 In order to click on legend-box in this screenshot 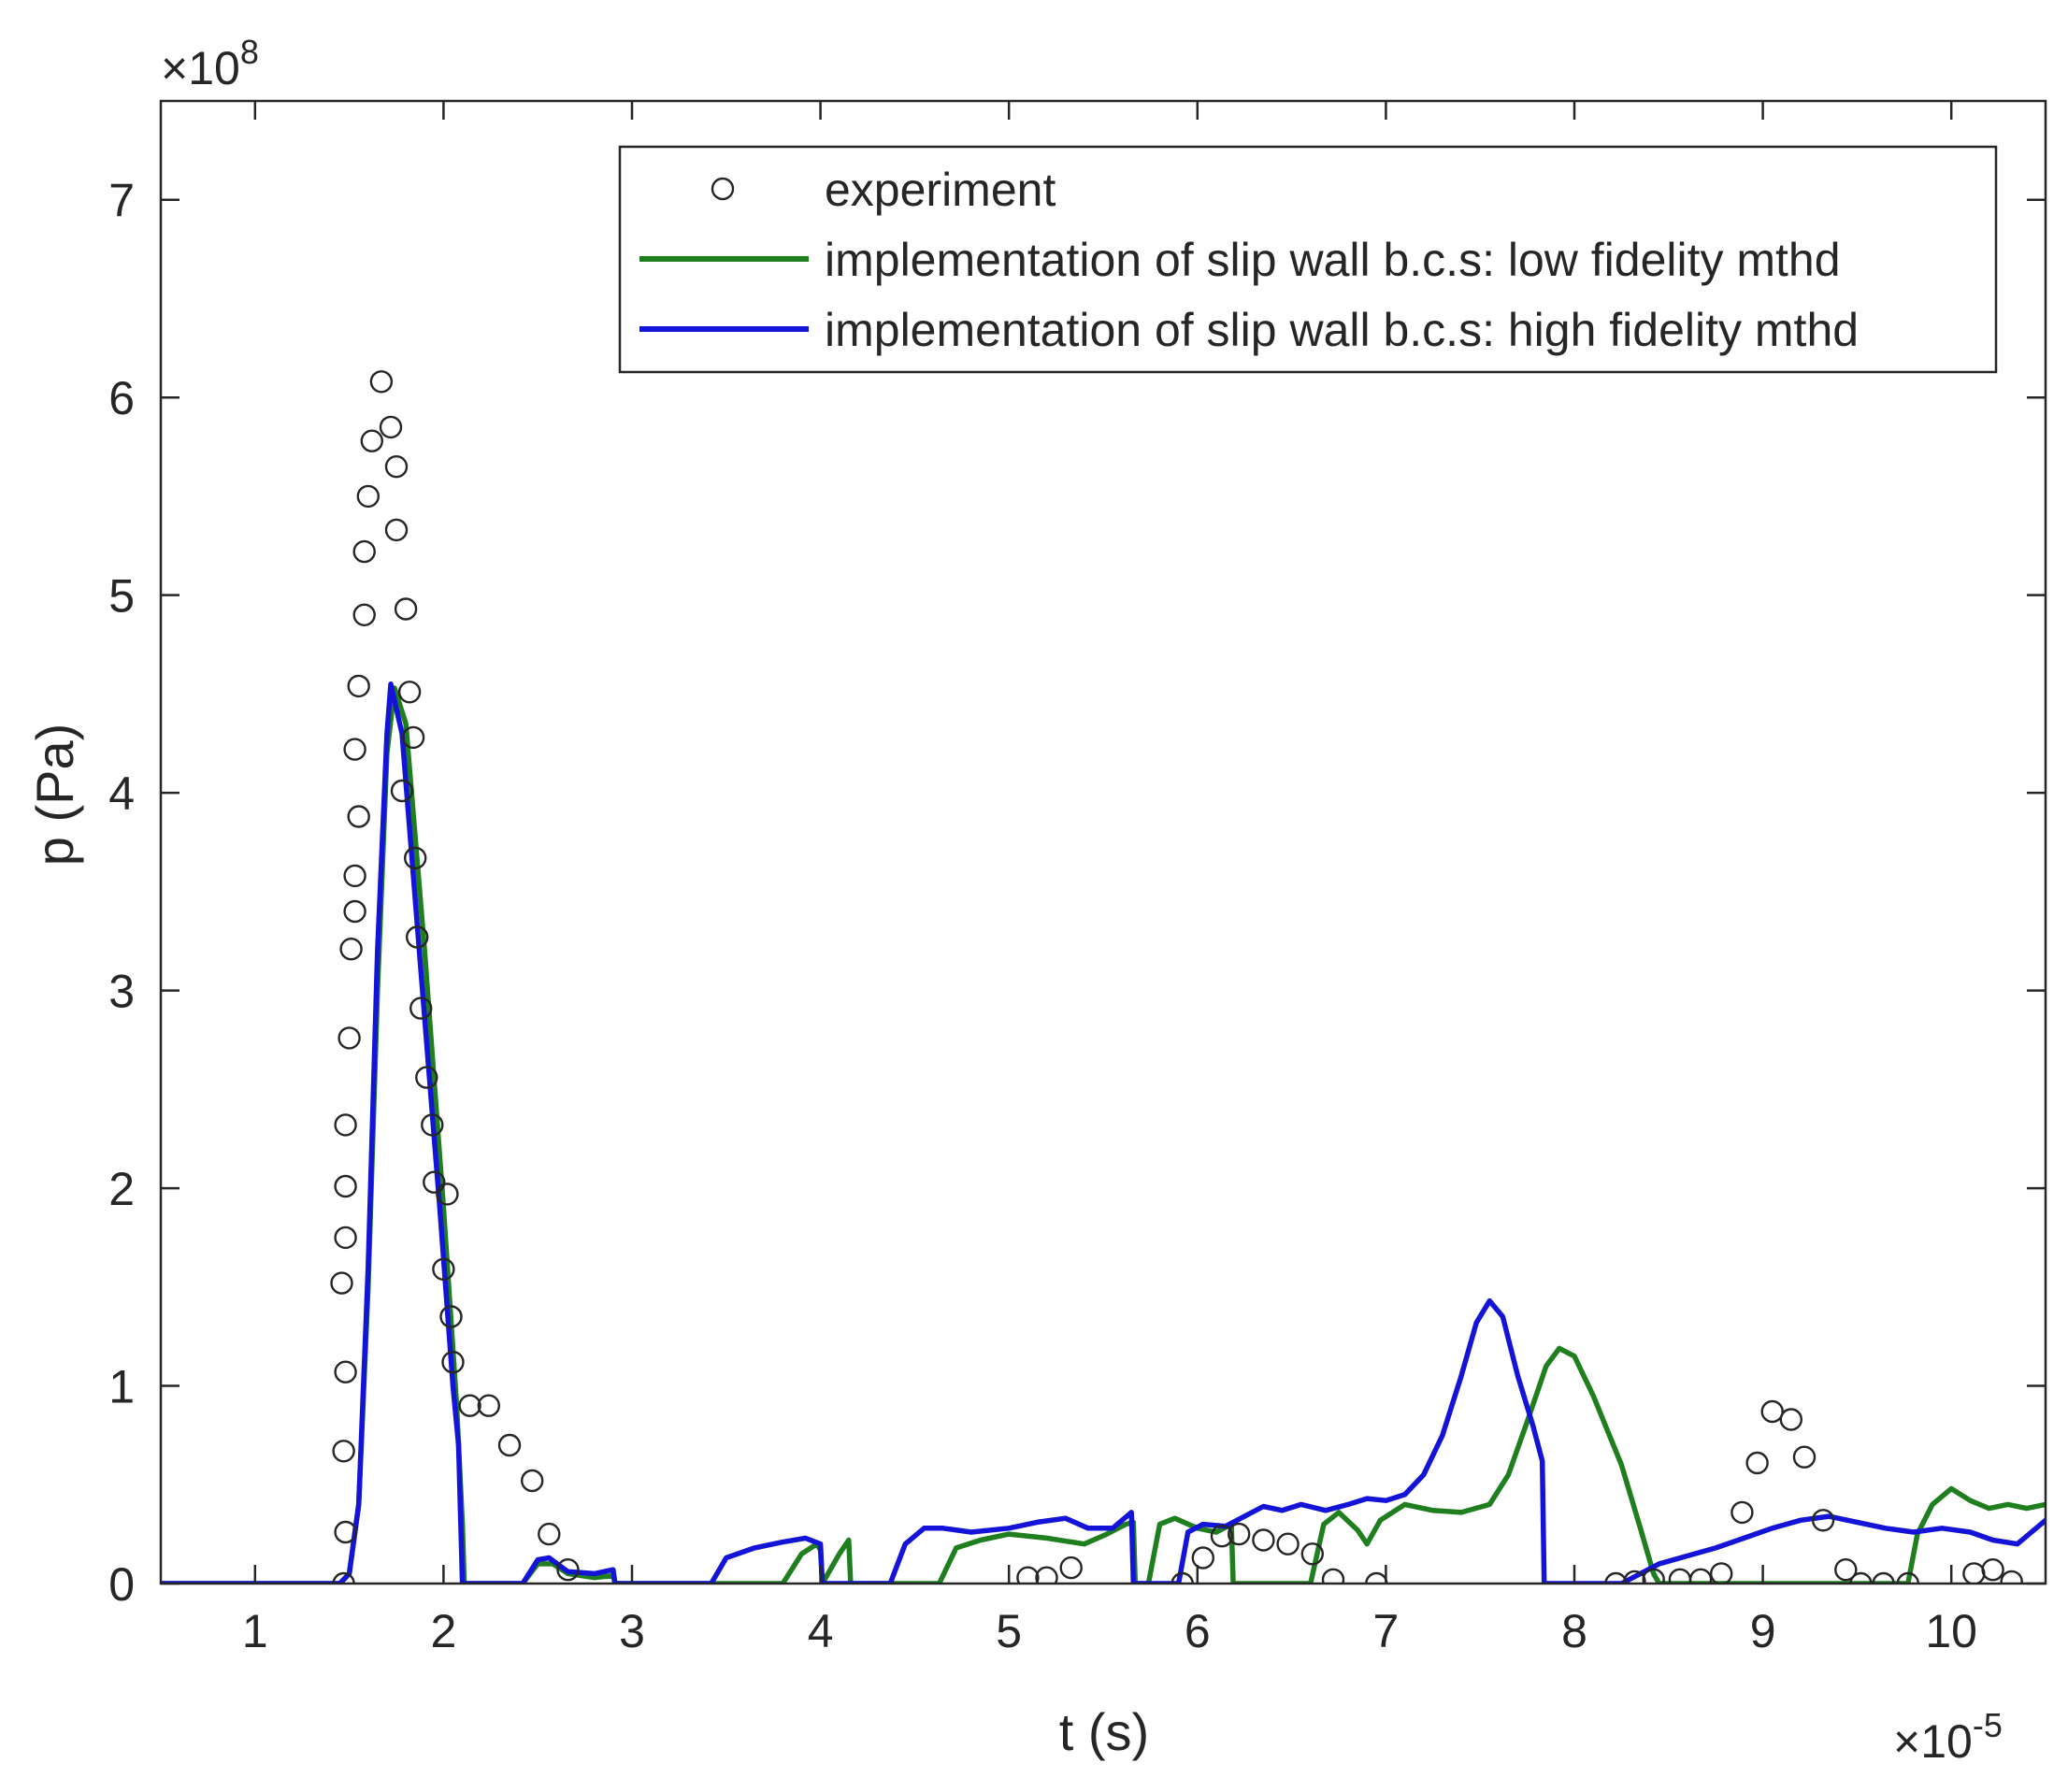, I will do `click(1308, 259)`.